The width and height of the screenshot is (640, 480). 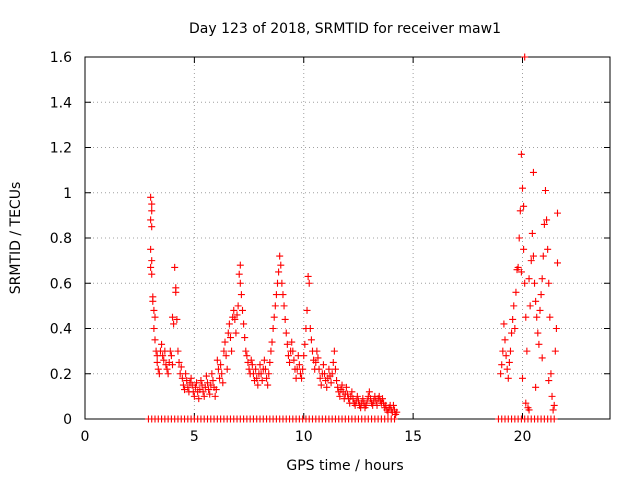 What do you see at coordinates (61, 239) in the screenshot?
I see `y-tick-label: 0.8` at bounding box center [61, 239].